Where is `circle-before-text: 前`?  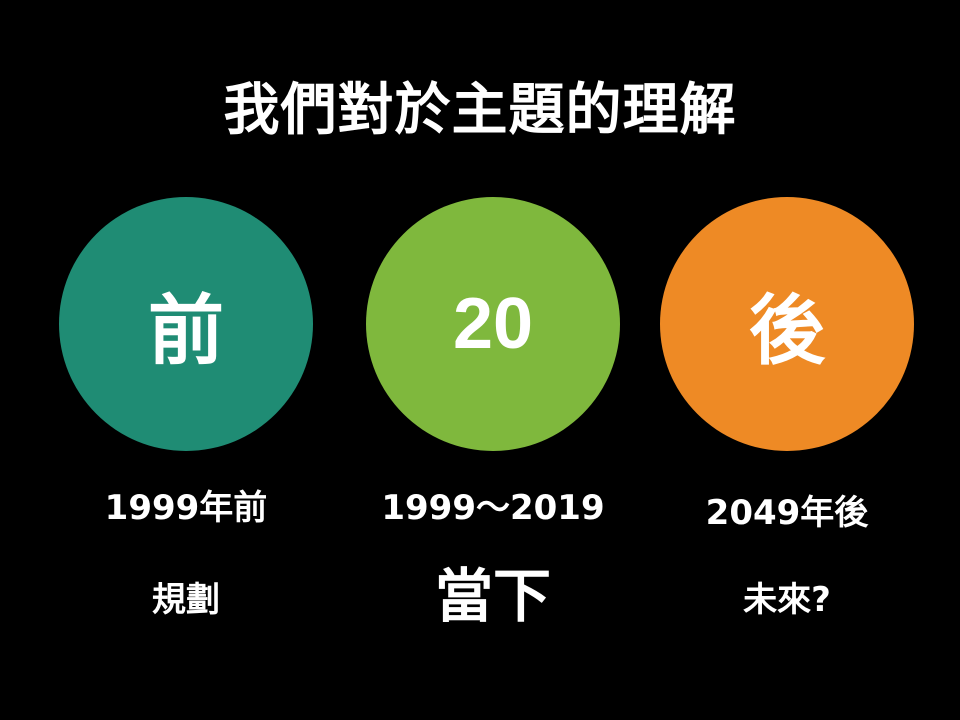 circle-before-text: 前 is located at coordinates (186, 330).